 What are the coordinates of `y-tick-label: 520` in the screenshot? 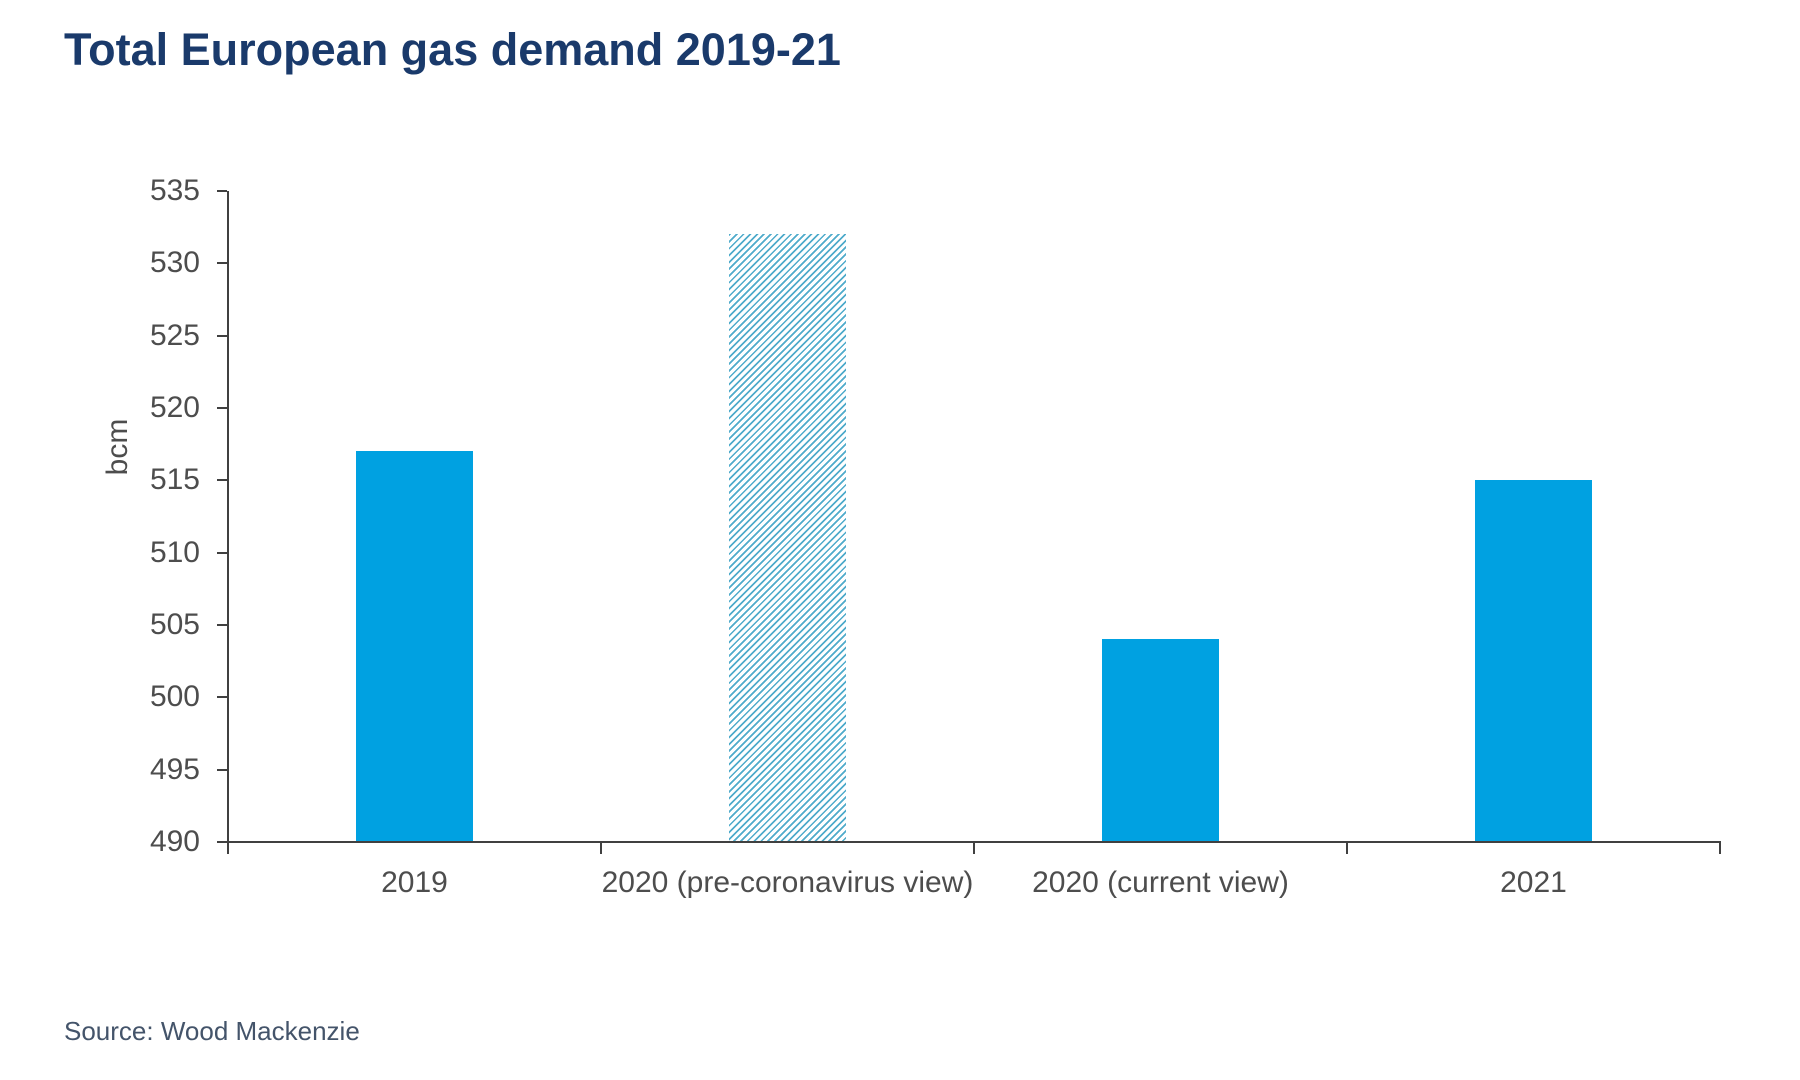 It's located at (174, 407).